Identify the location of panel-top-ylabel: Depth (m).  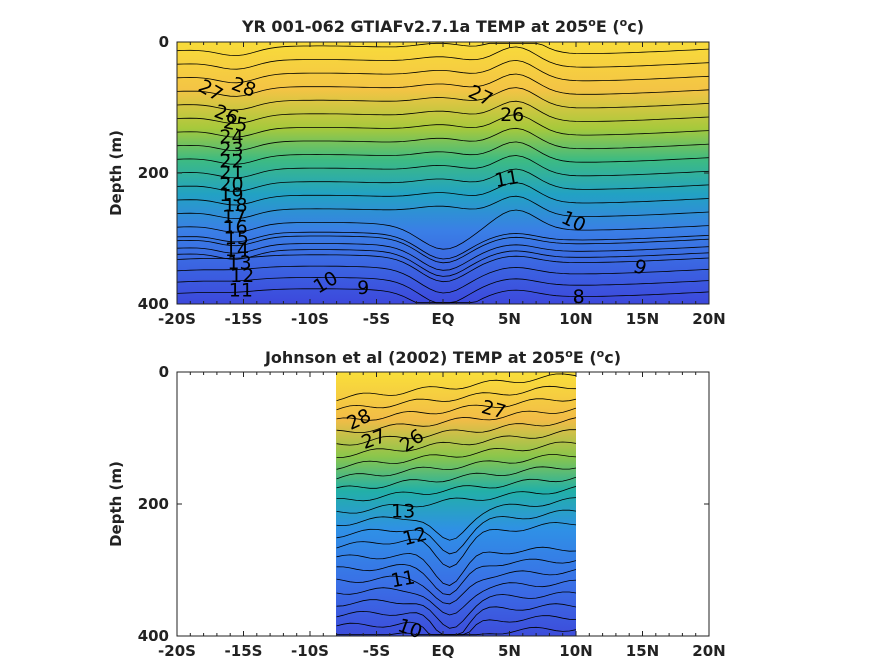
(116, 173).